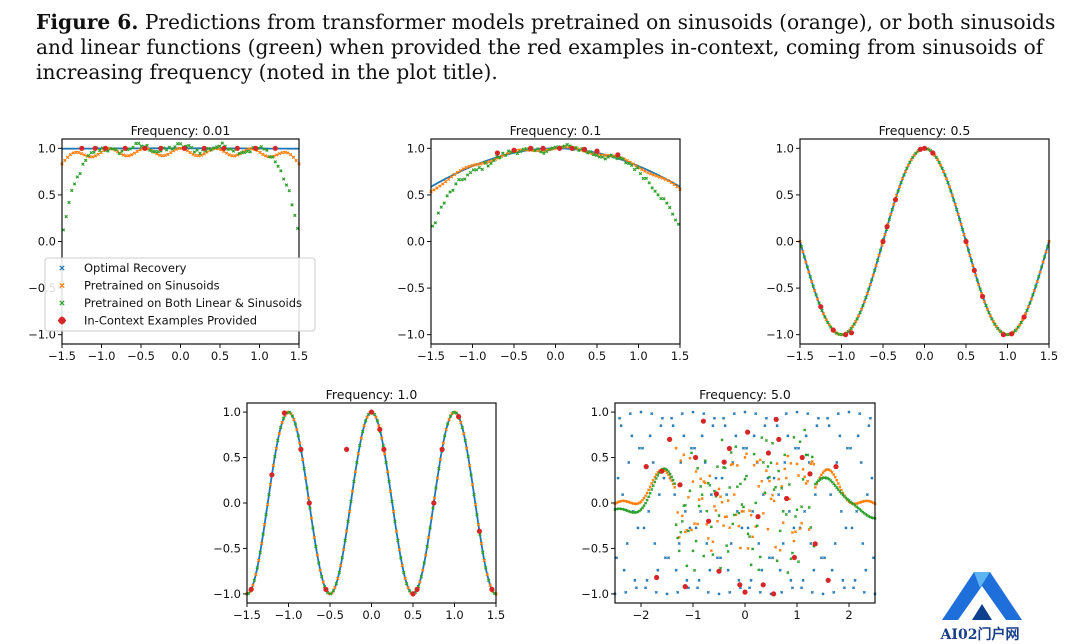  What do you see at coordinates (796, 615) in the screenshot?
I see `x-tick-label: 1` at bounding box center [796, 615].